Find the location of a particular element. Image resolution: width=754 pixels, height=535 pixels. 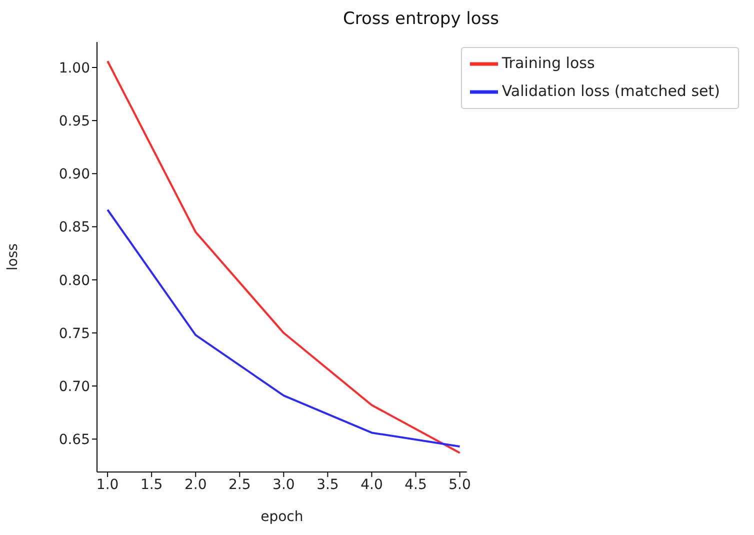

y-tick-label: 0.85 is located at coordinates (74, 228).